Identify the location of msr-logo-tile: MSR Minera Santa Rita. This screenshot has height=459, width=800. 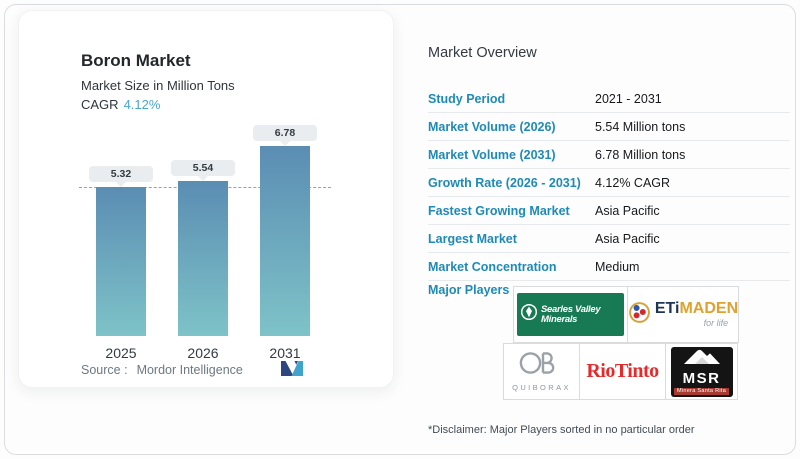
(701, 371).